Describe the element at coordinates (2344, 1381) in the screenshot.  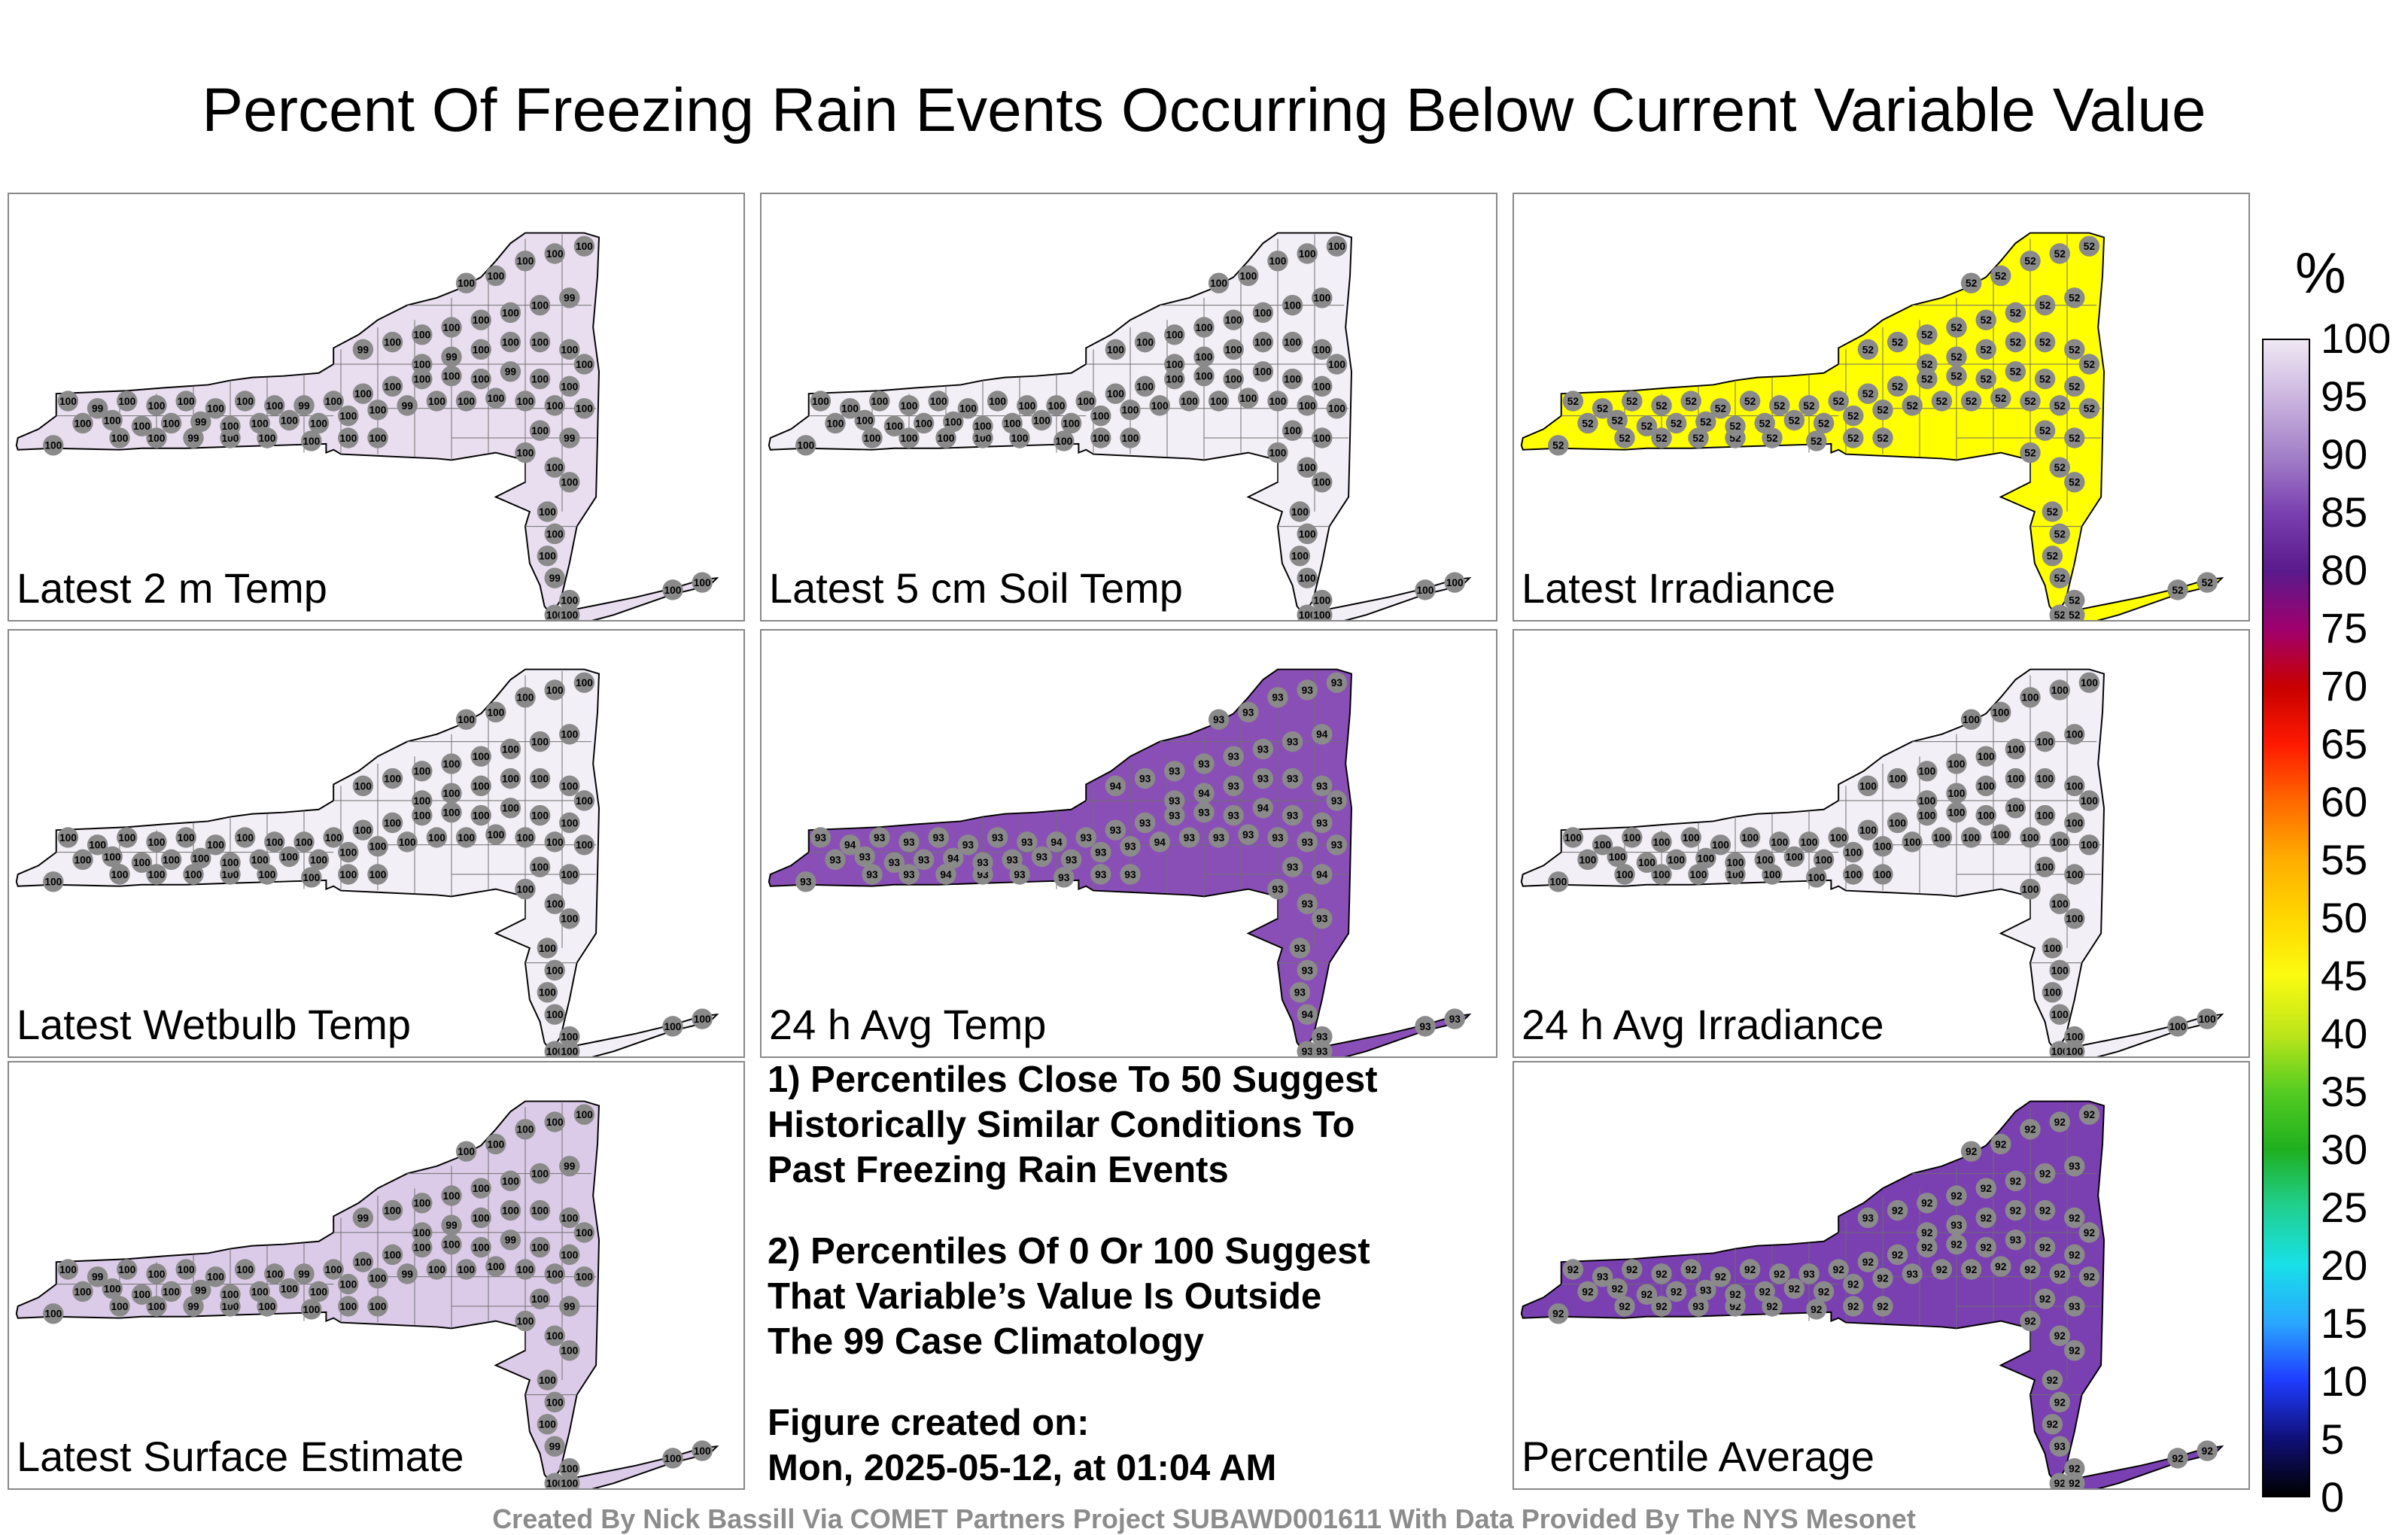
I see `colorbar-tick-label: 10` at that location.